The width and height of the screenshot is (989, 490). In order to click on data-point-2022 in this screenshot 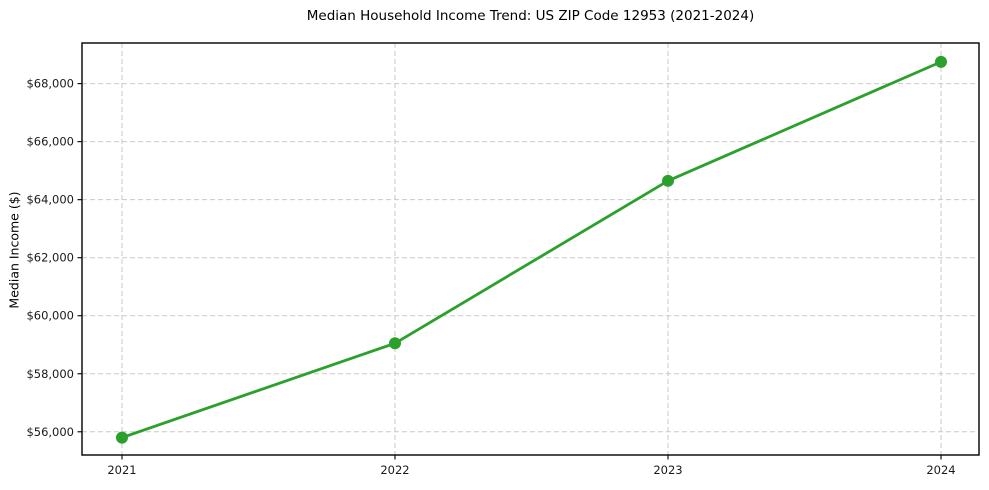, I will do `click(395, 343)`.